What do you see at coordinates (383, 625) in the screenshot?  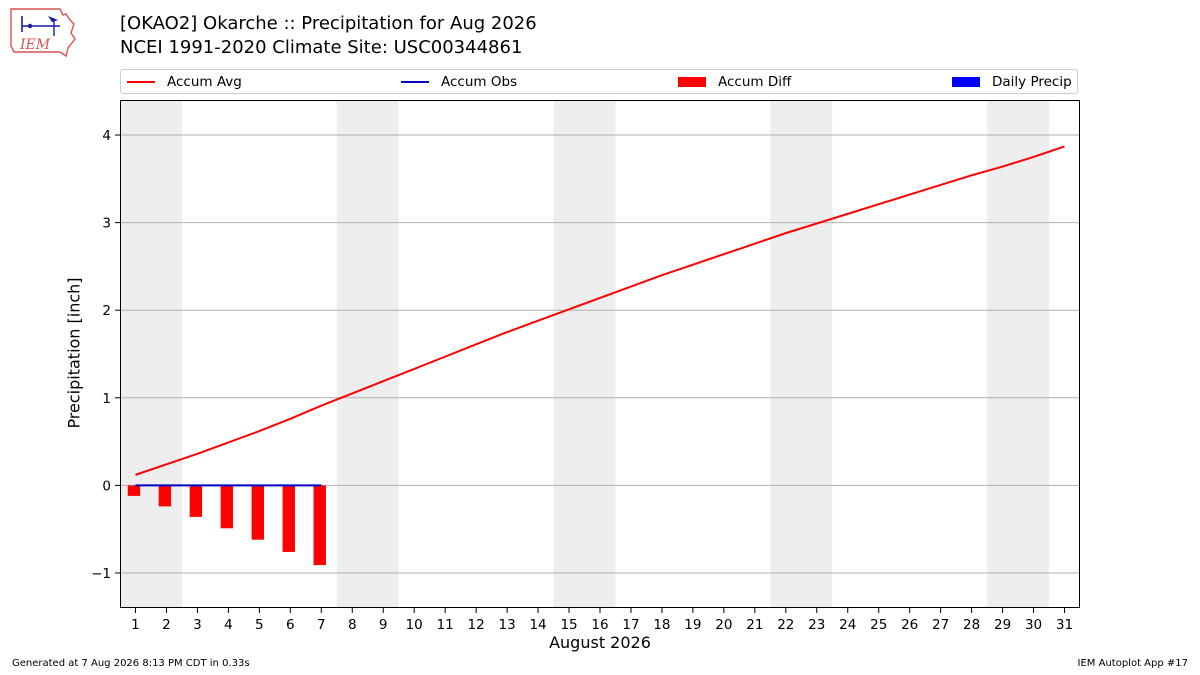 I see `x-tick-label: 9` at bounding box center [383, 625].